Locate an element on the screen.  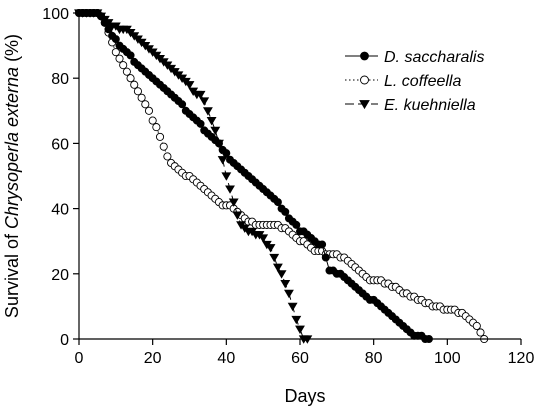
y-tick-label-0: 0 is located at coordinates (64, 340).